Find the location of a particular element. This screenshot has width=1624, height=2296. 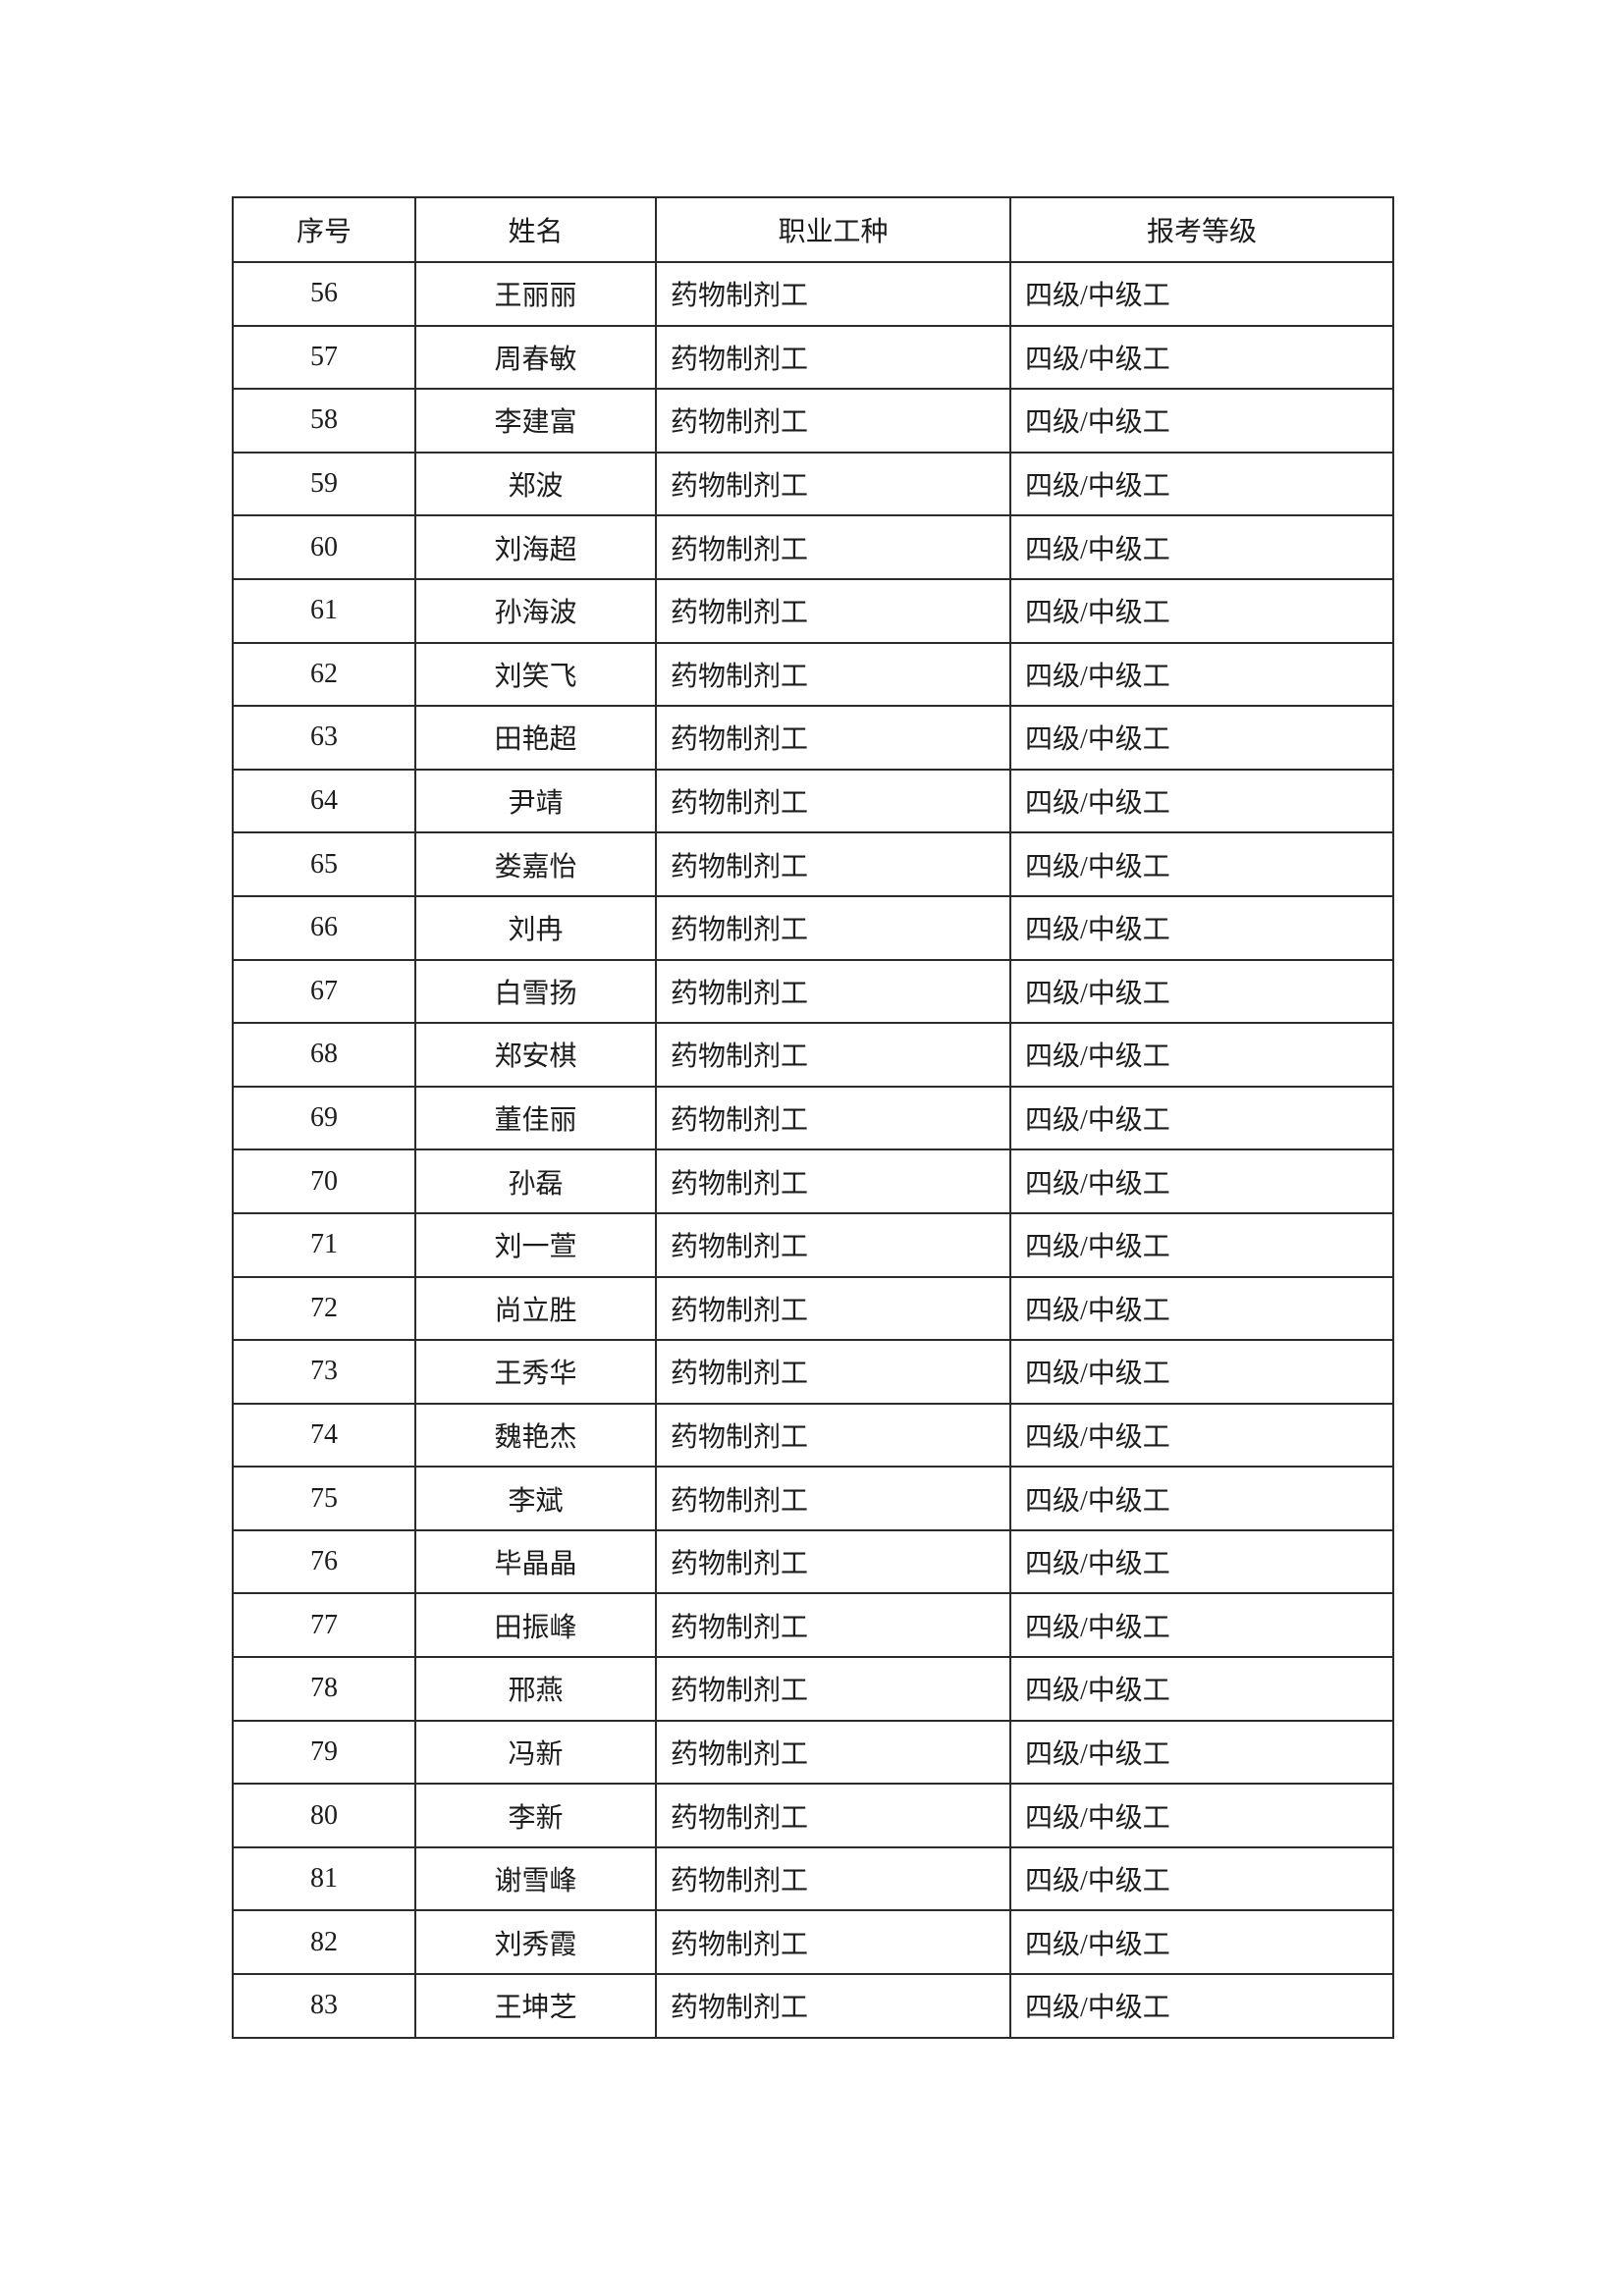

cell-serial-number: 69 is located at coordinates (324, 1118).